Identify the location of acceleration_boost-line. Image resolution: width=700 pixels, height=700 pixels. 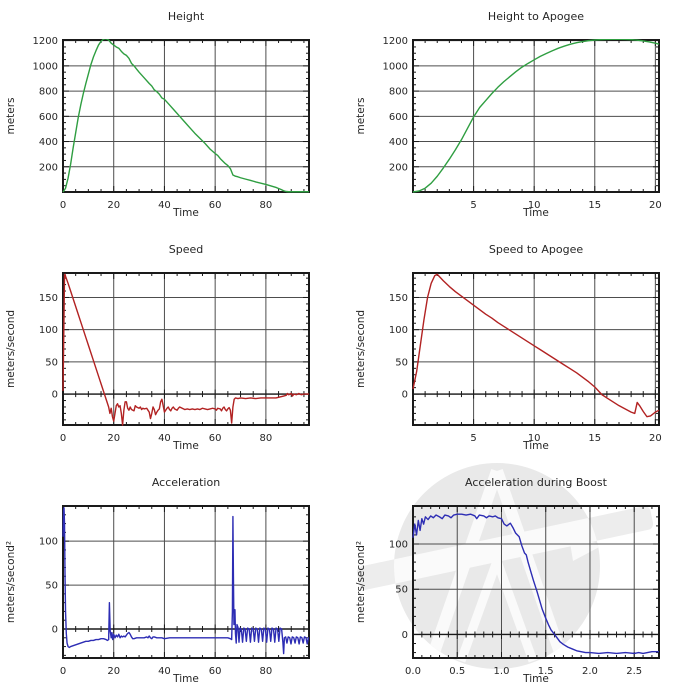
(535, 584).